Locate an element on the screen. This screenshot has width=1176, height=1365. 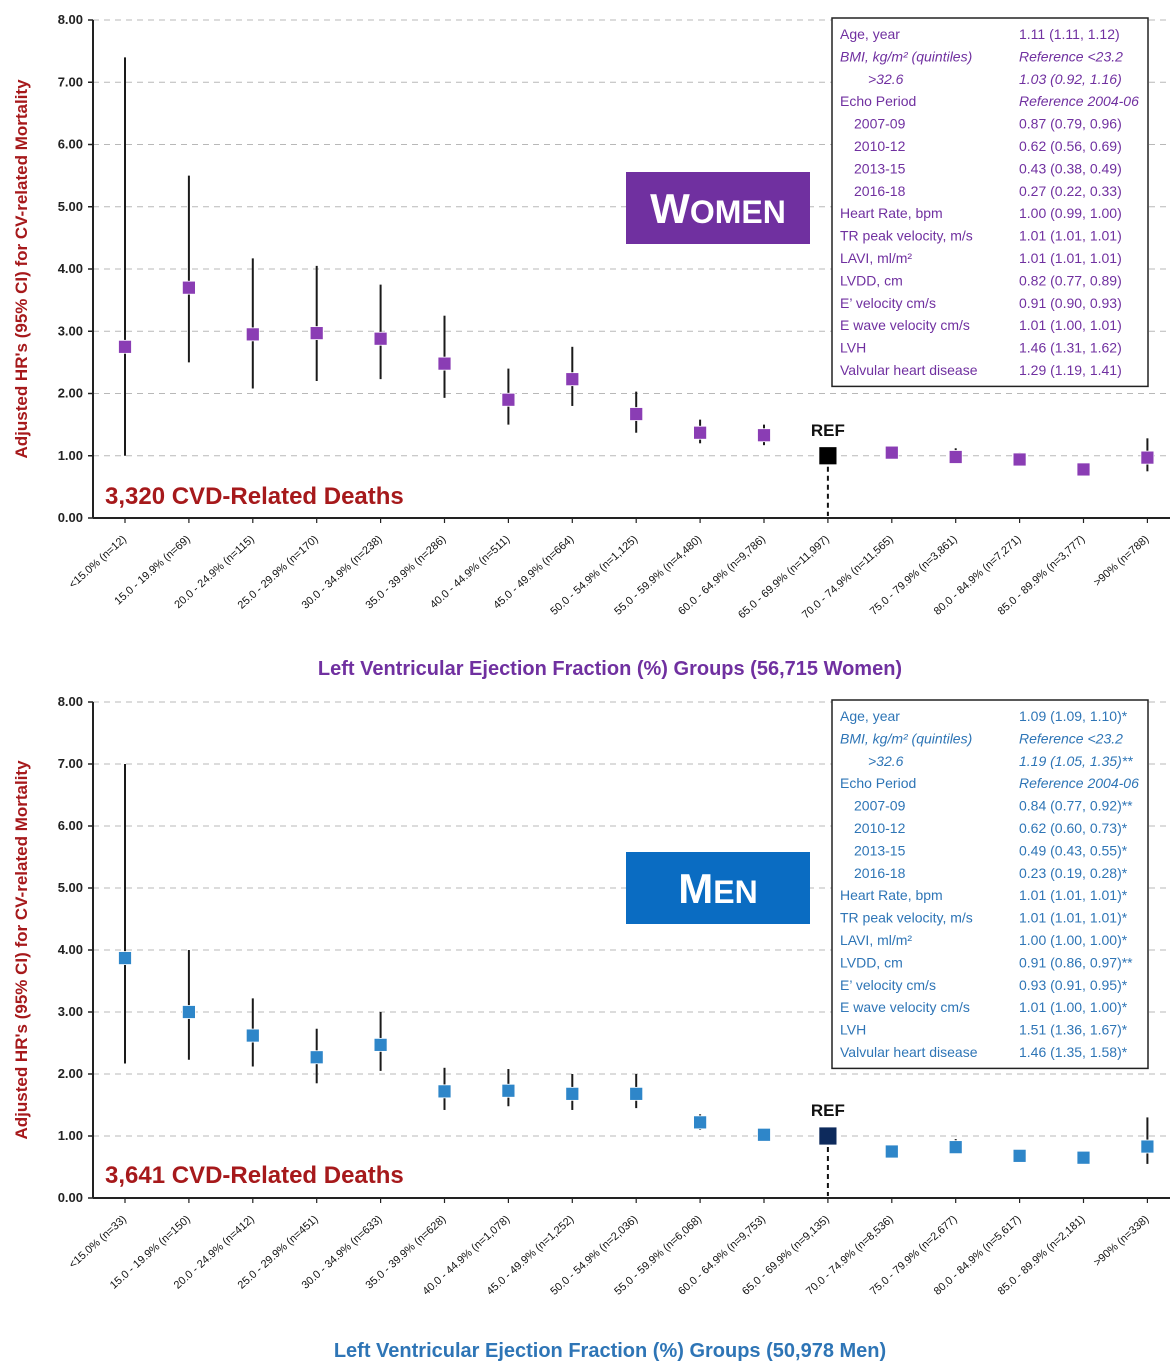
x-tick-label: >90% (n=338) is located at coordinates (1122, 1241).